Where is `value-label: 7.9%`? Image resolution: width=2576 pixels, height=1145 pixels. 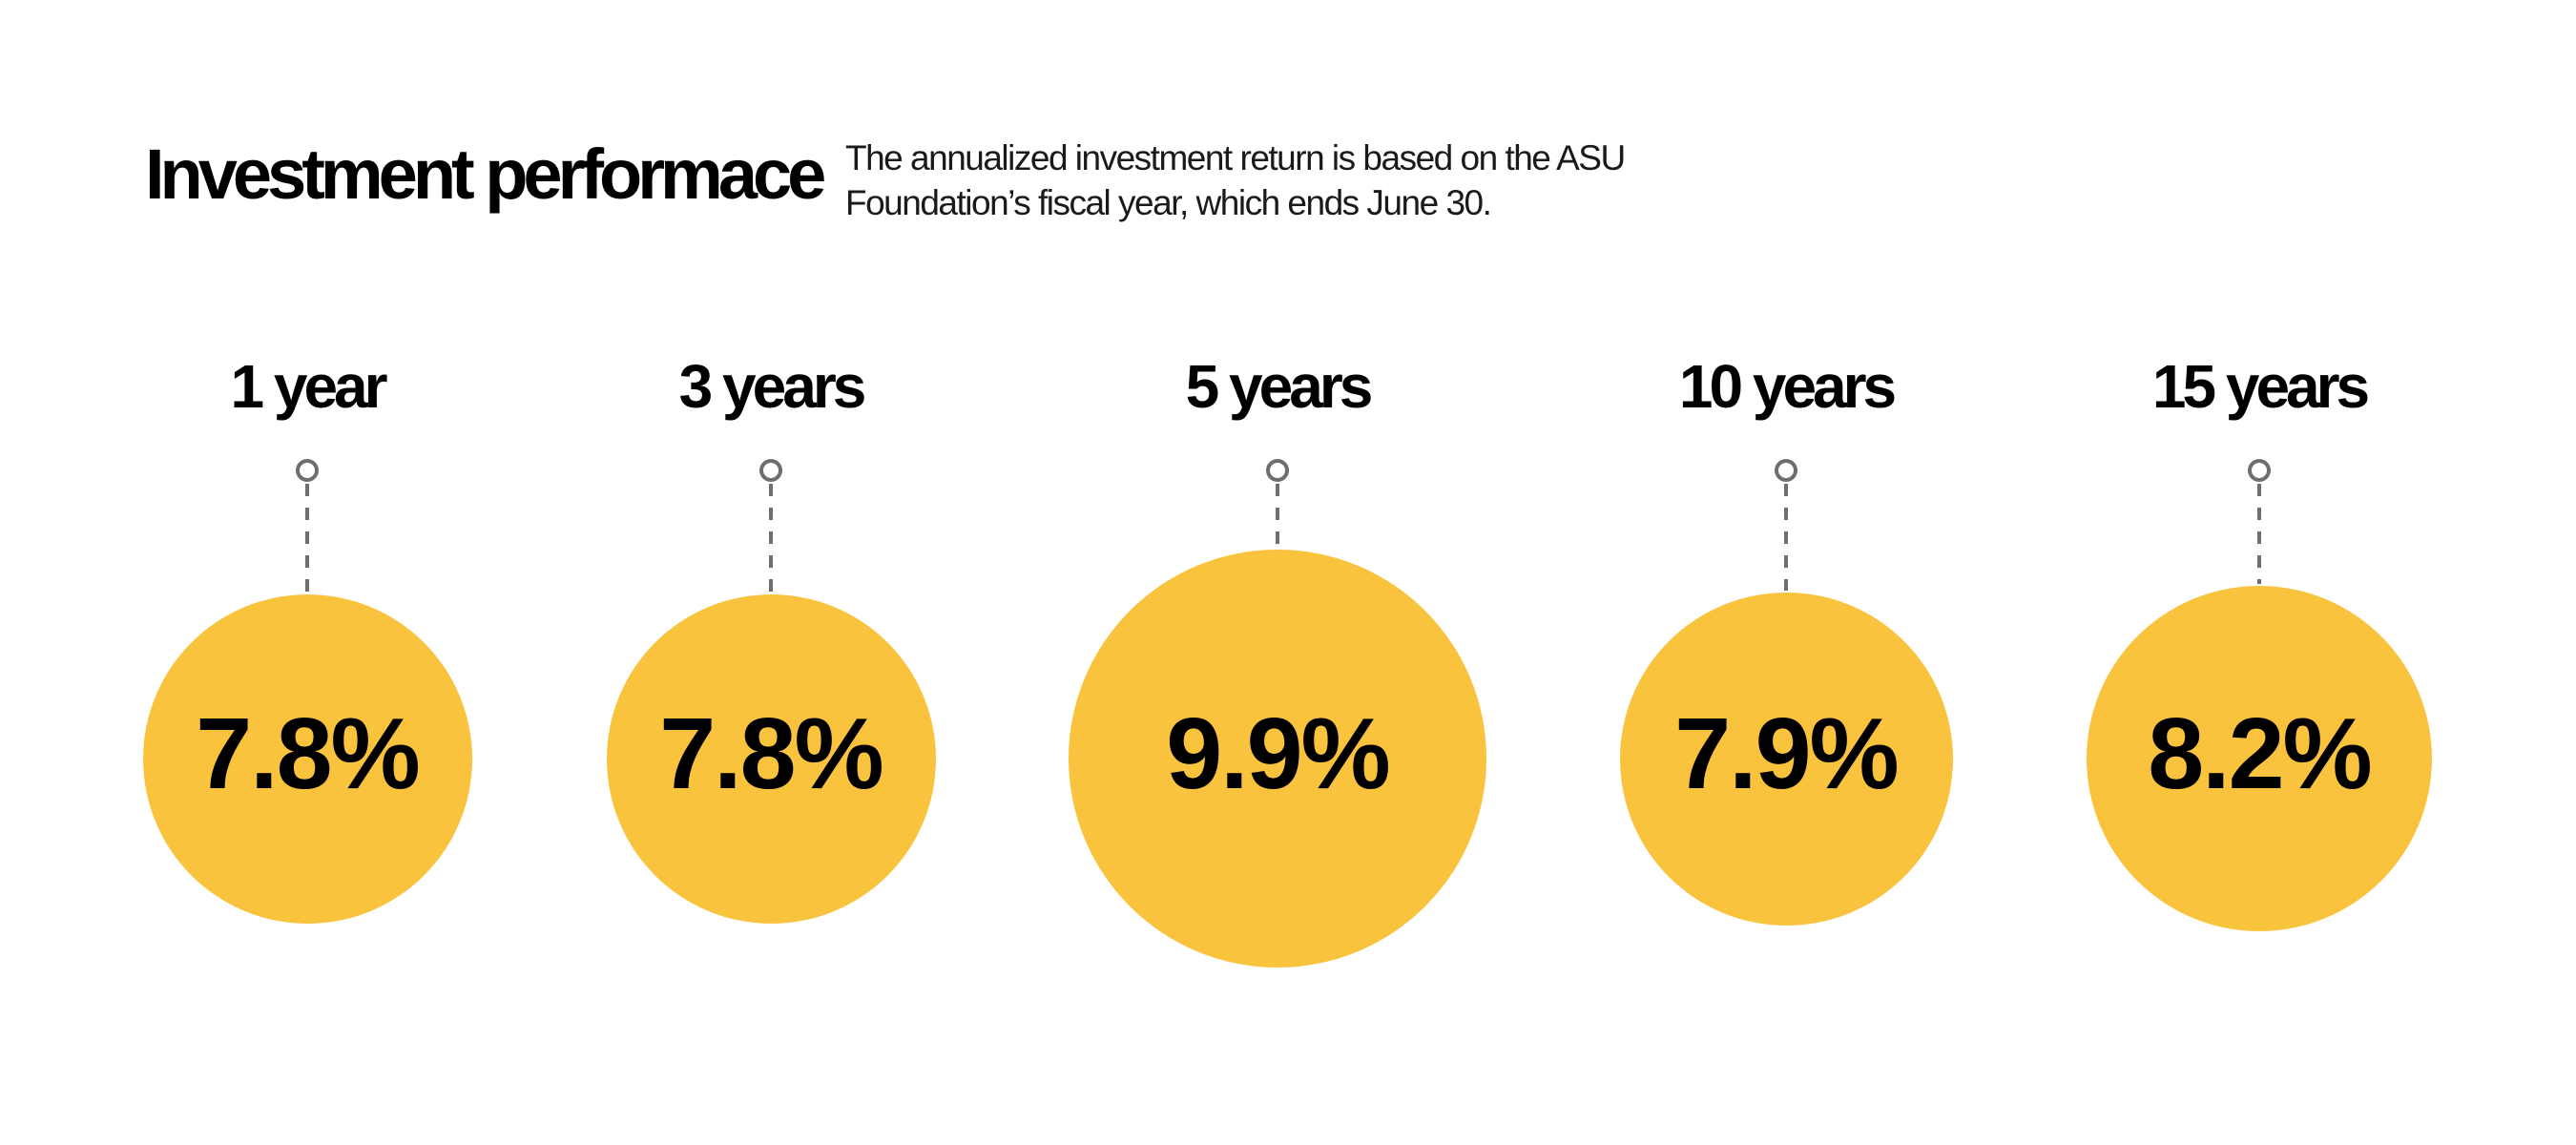
value-label: 7.9% is located at coordinates (1787, 754).